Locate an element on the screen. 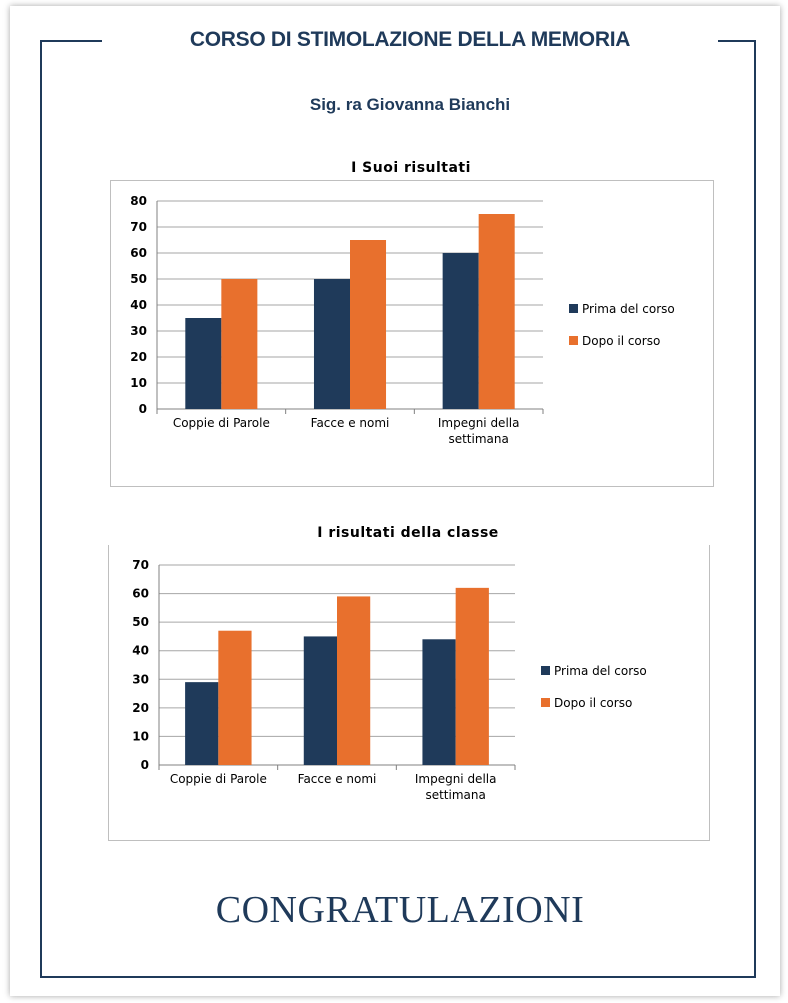 This screenshot has width=788, height=1003. document-title: CORSO DI STIMOLAZIONE DELLA MEMORIA is located at coordinates (410, 39).